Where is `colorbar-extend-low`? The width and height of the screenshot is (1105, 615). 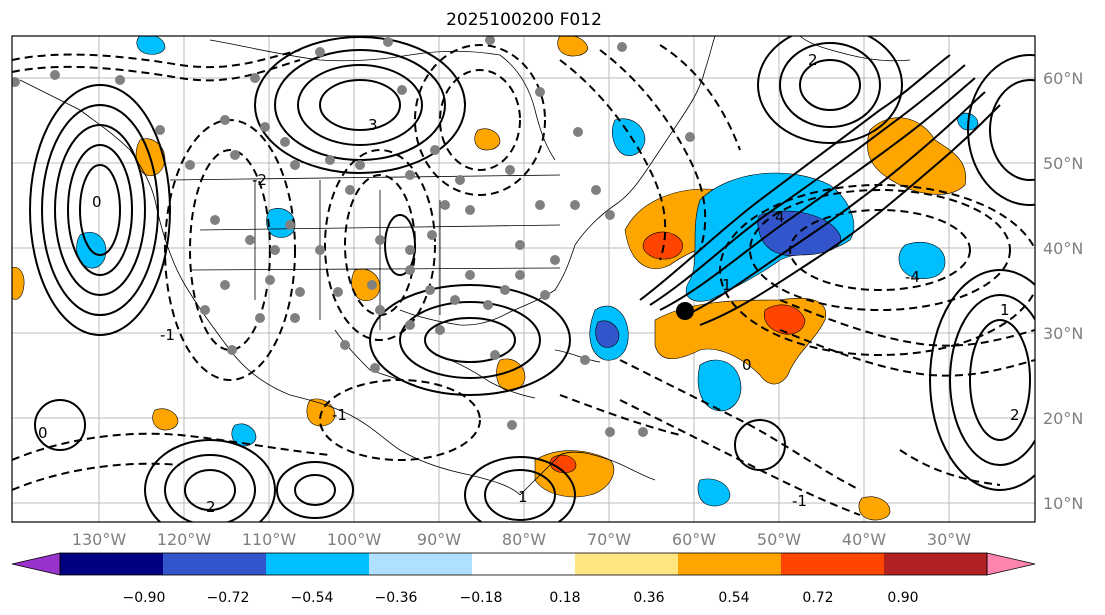
colorbar-extend-low is located at coordinates (36, 564).